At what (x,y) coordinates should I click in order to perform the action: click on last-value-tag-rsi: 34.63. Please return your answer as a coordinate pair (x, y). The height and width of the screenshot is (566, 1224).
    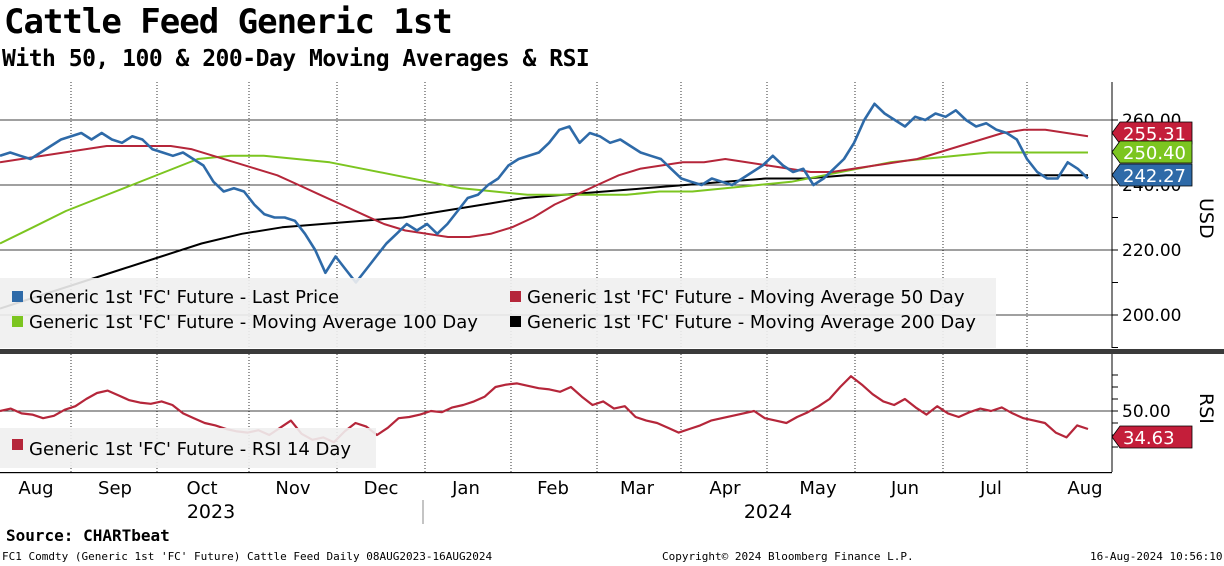
    Looking at the image, I should click on (1152, 437).